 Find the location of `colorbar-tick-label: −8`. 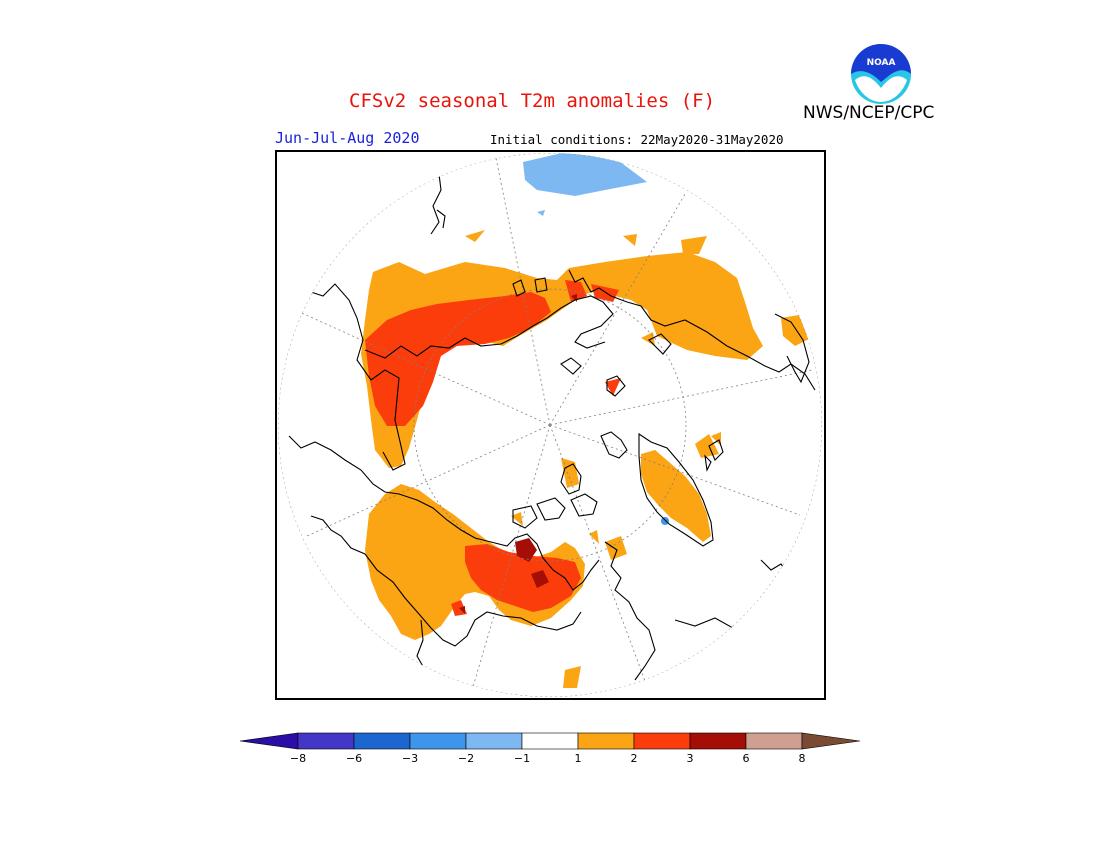

colorbar-tick-label: −8 is located at coordinates (298, 758).